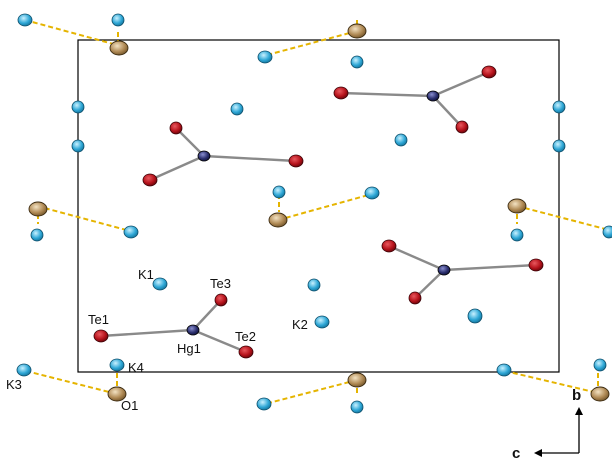 This screenshot has height=460, width=612. I want to click on label-o1: O1, so click(129, 405).